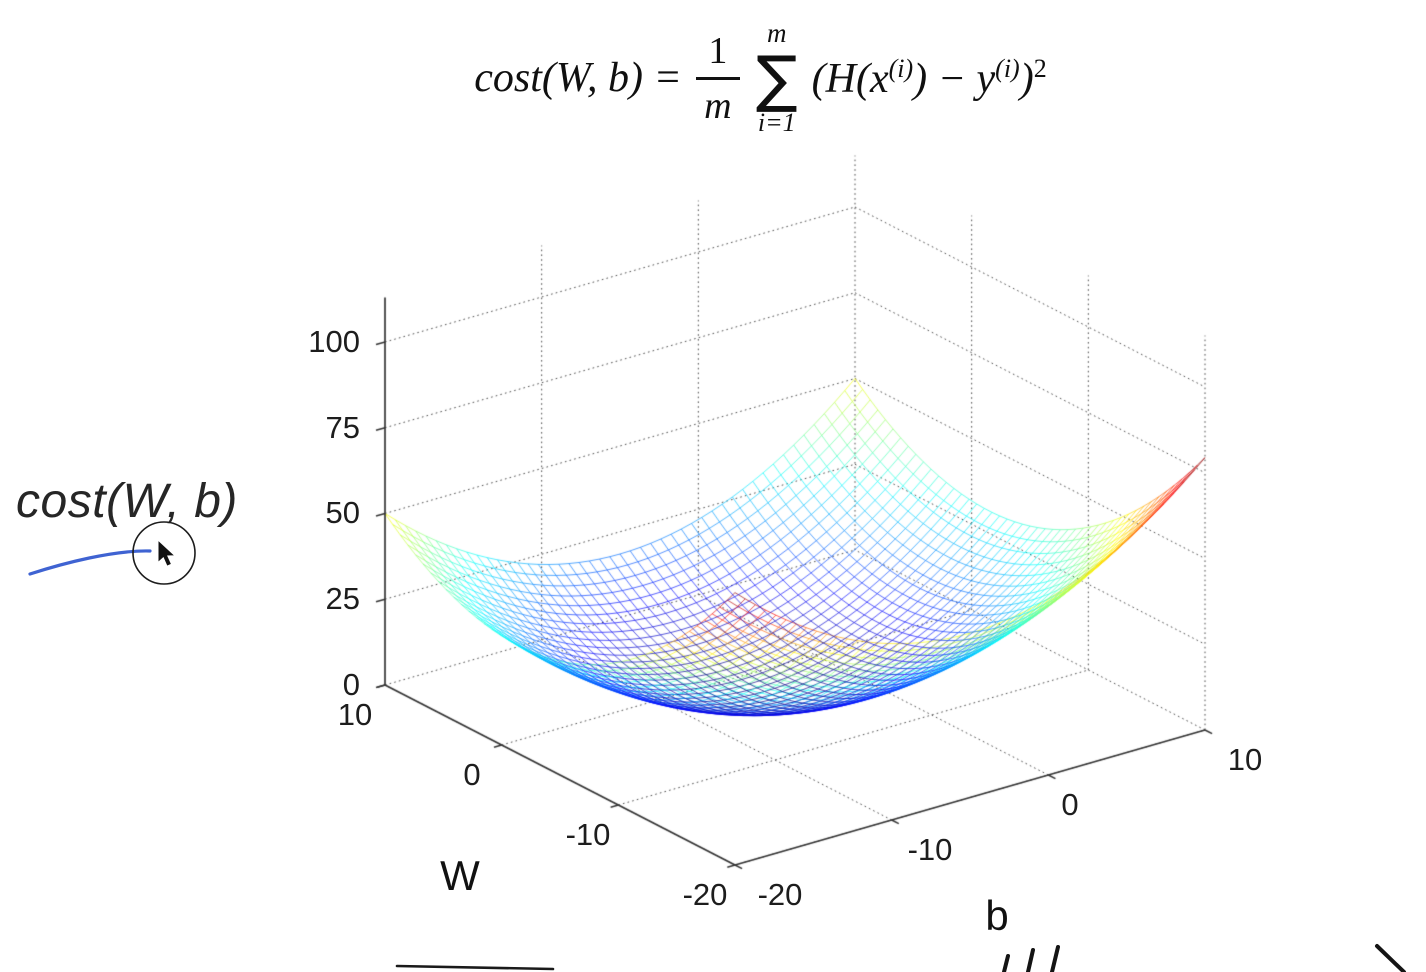 This screenshot has height=972, width=1426. What do you see at coordinates (355, 714) in the screenshot?
I see `w-tick-10: 10` at bounding box center [355, 714].